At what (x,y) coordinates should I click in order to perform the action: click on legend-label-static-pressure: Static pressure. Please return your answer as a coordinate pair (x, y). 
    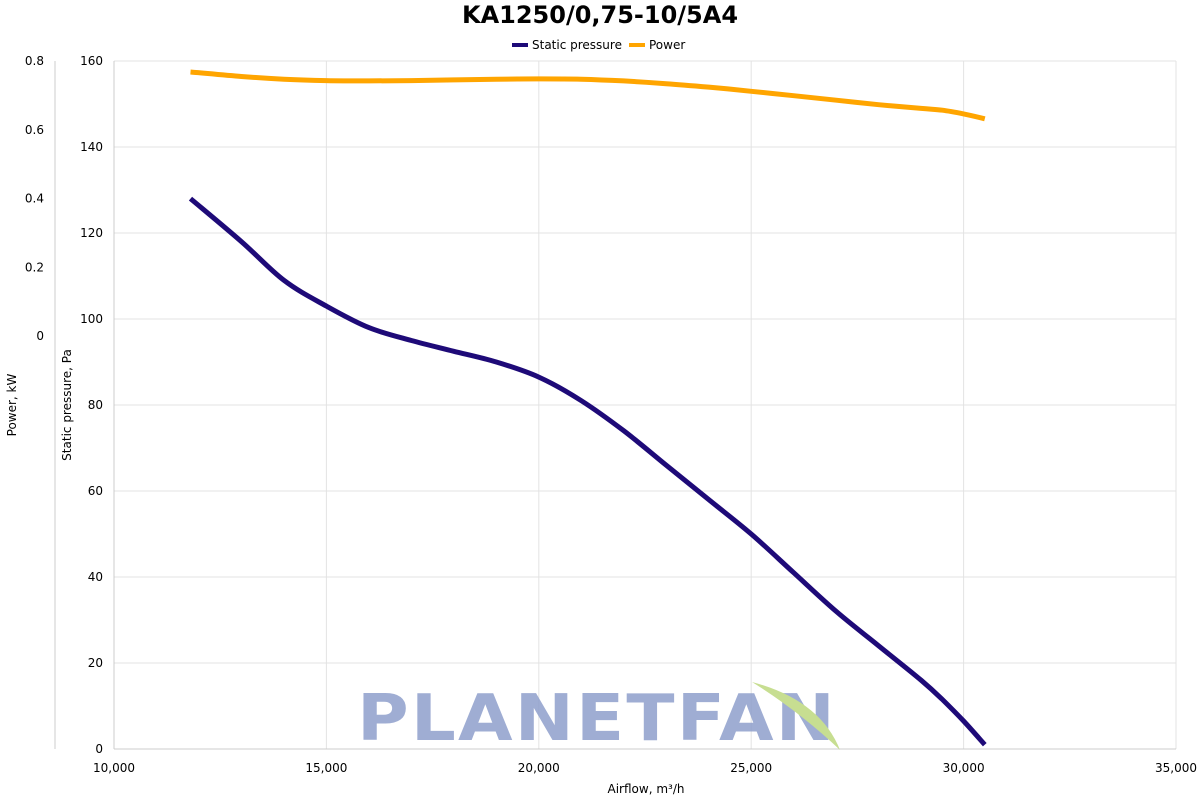
    Looking at the image, I should click on (577, 45).